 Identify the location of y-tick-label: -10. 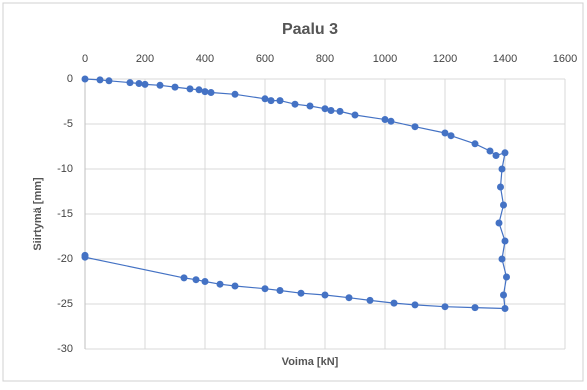
(65, 169).